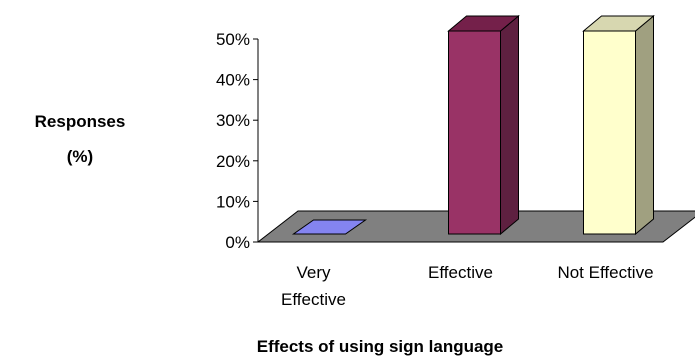 The width and height of the screenshot is (695, 362). Describe the element at coordinates (80, 121) in the screenshot. I see `y-axis-title-line-1: Responses` at that location.